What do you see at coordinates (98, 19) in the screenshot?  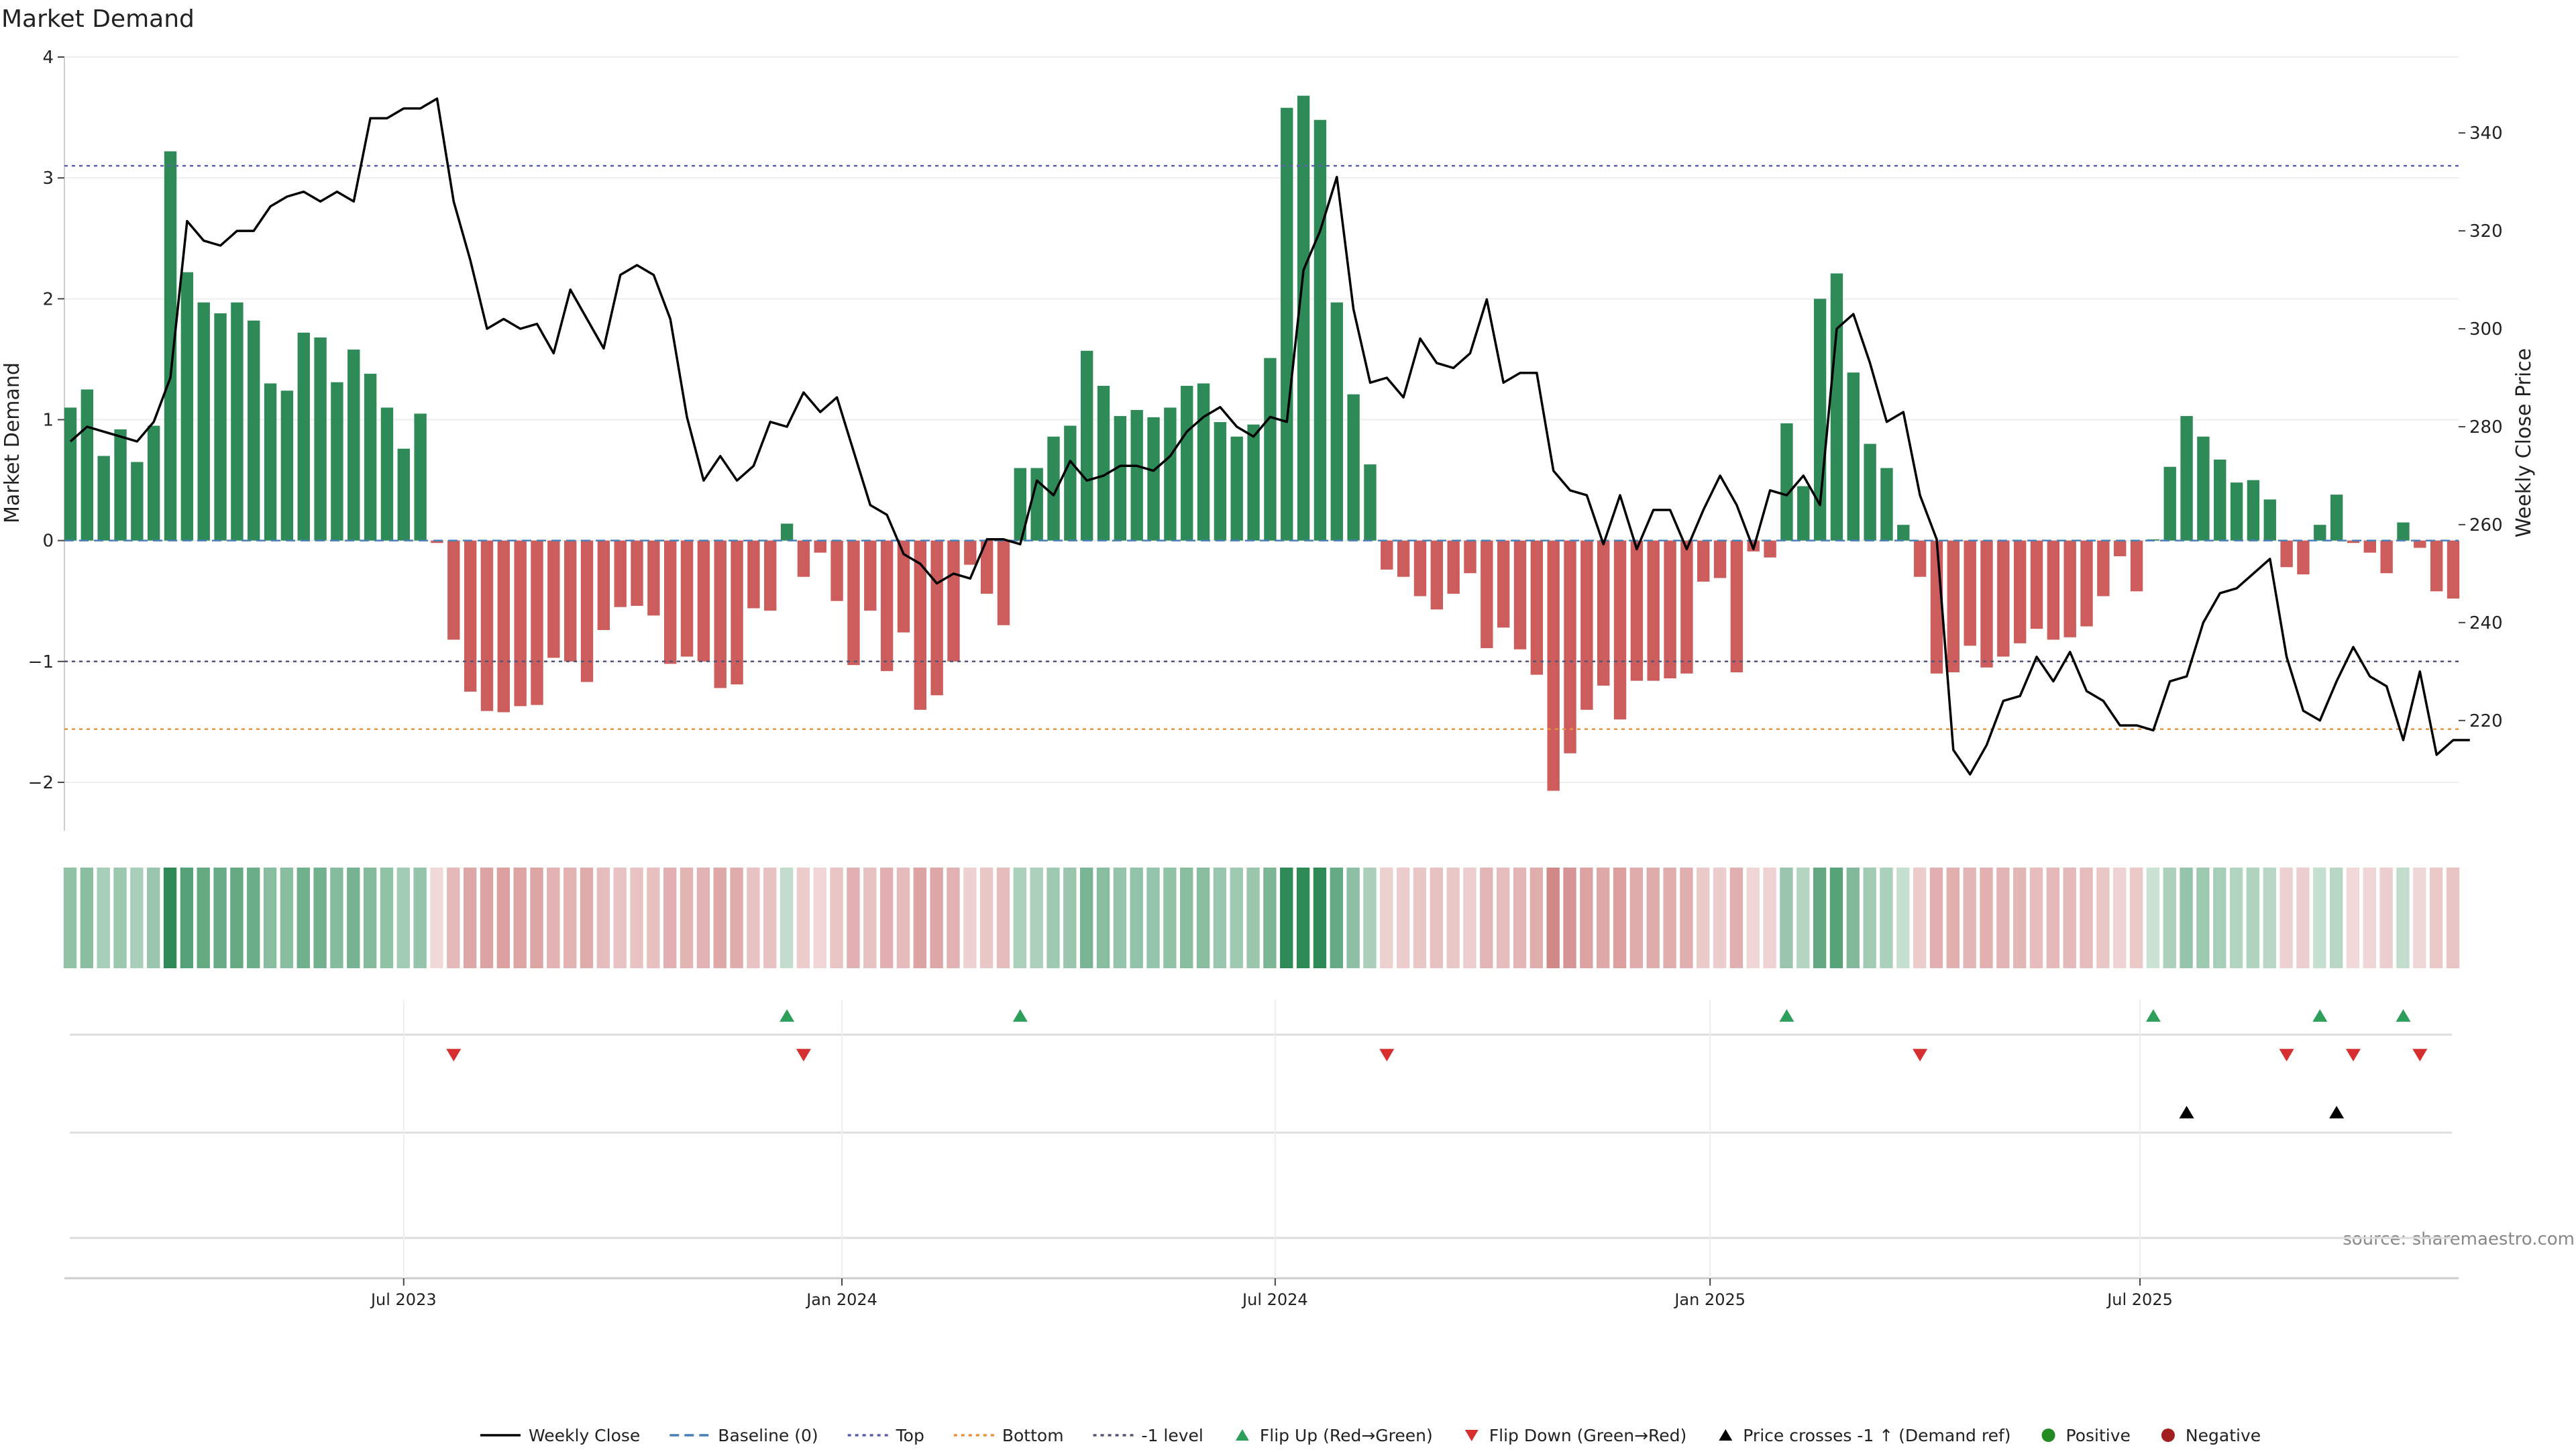 I see `chart-title: Market Demand` at bounding box center [98, 19].